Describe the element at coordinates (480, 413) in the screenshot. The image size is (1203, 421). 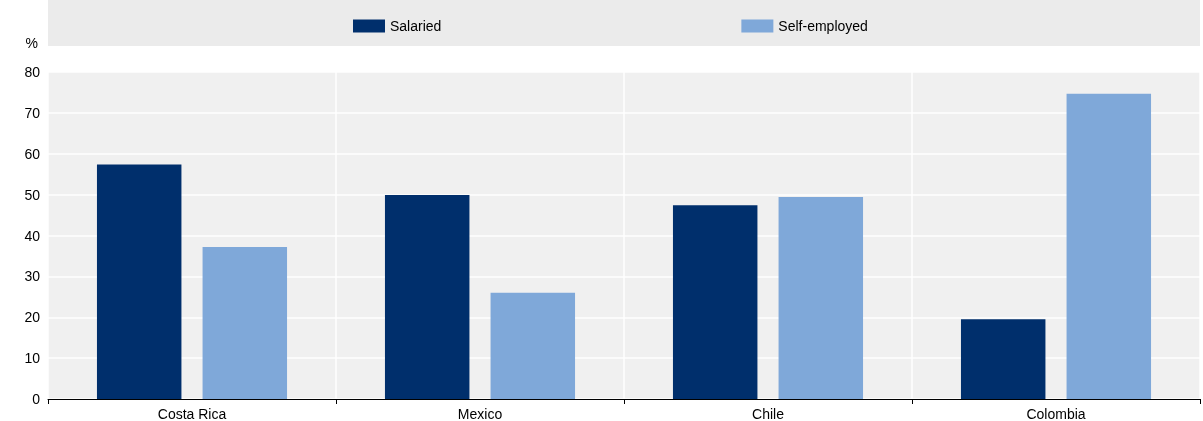
I see `x-tick-label: Mexico` at that location.